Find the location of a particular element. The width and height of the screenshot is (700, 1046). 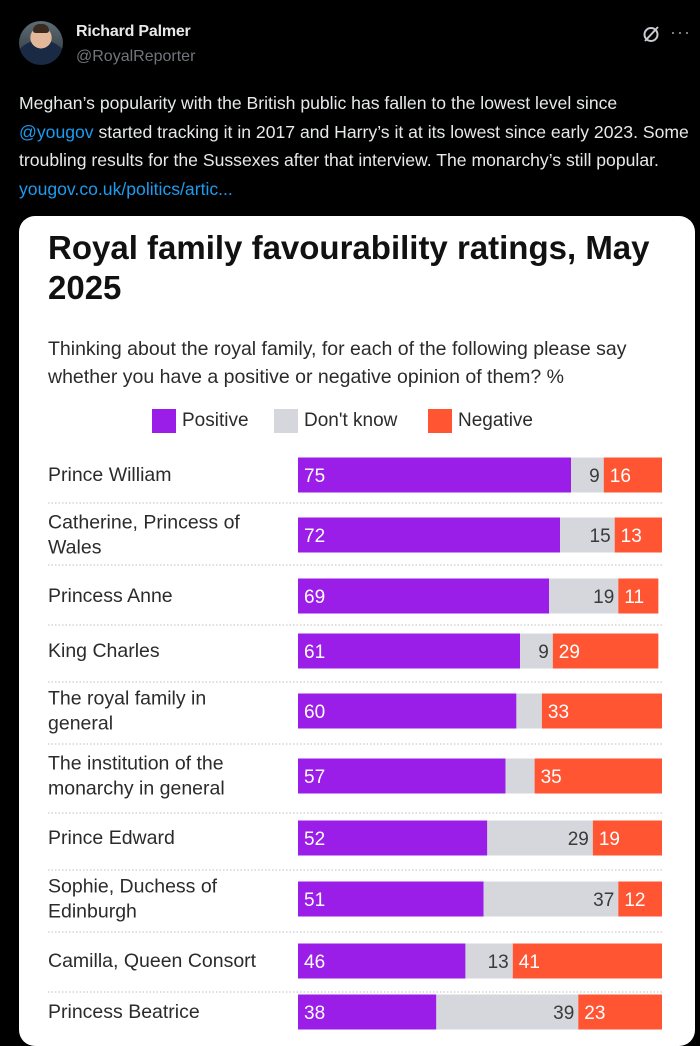

value-label-dont-know: 15 is located at coordinates (600, 536).